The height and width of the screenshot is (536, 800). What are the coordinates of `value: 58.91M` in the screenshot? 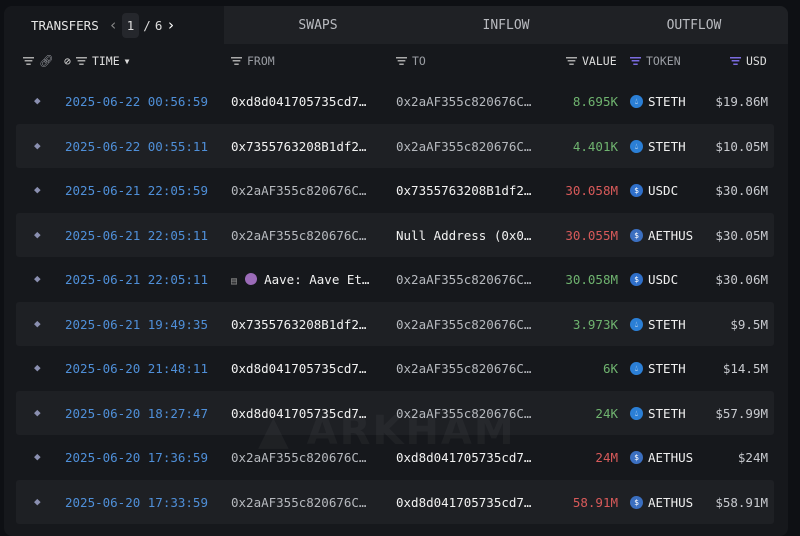 It's located at (595, 502).